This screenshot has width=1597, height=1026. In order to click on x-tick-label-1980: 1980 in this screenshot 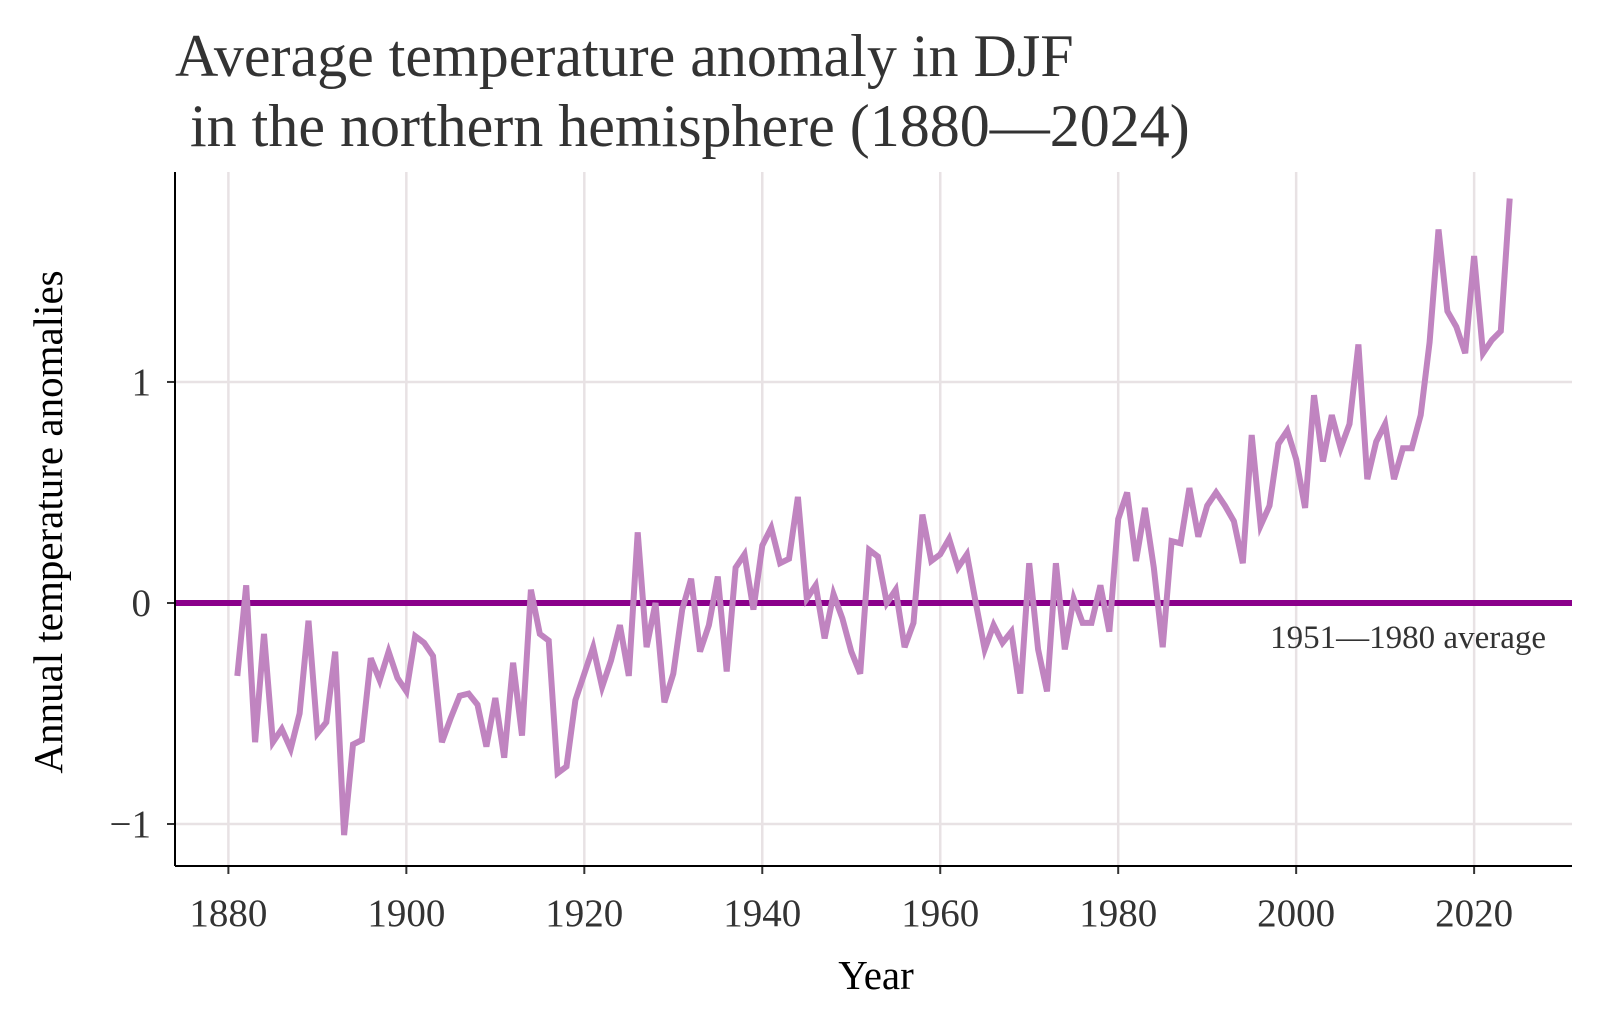, I will do `click(1118, 913)`.